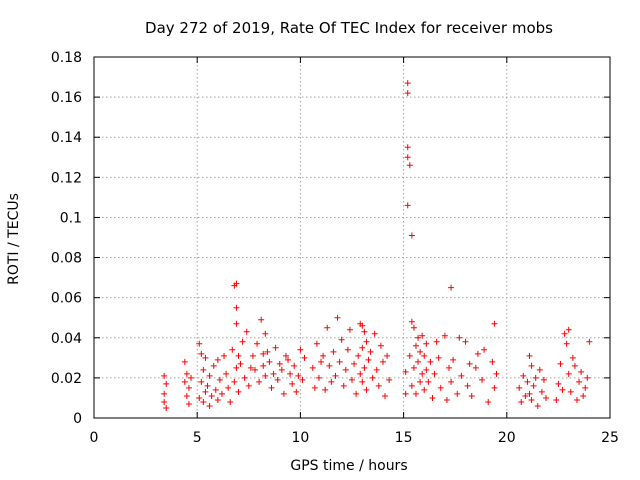 This screenshot has height=480, width=640. I want to click on y-tick-label: 0.1, so click(71, 218).